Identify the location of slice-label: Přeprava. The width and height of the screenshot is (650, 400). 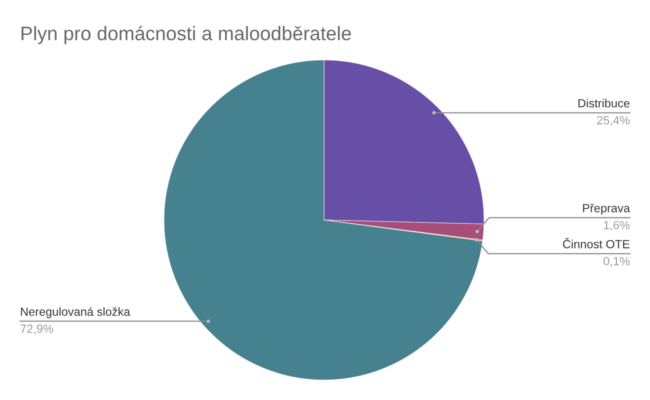
(606, 209).